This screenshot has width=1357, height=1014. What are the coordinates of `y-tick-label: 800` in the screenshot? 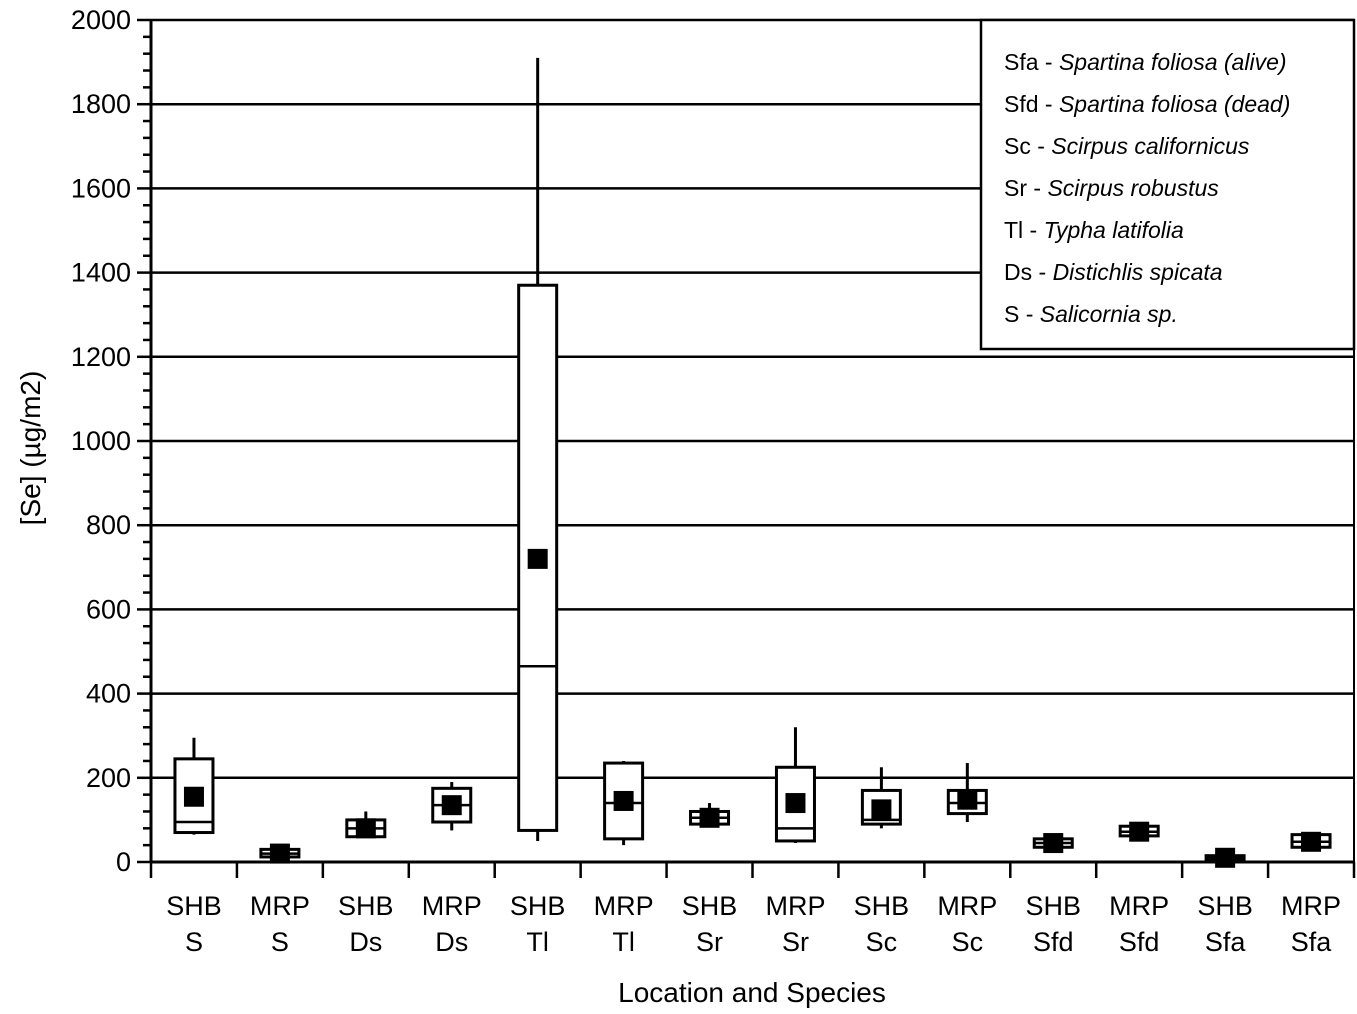 It's located at (108, 525).